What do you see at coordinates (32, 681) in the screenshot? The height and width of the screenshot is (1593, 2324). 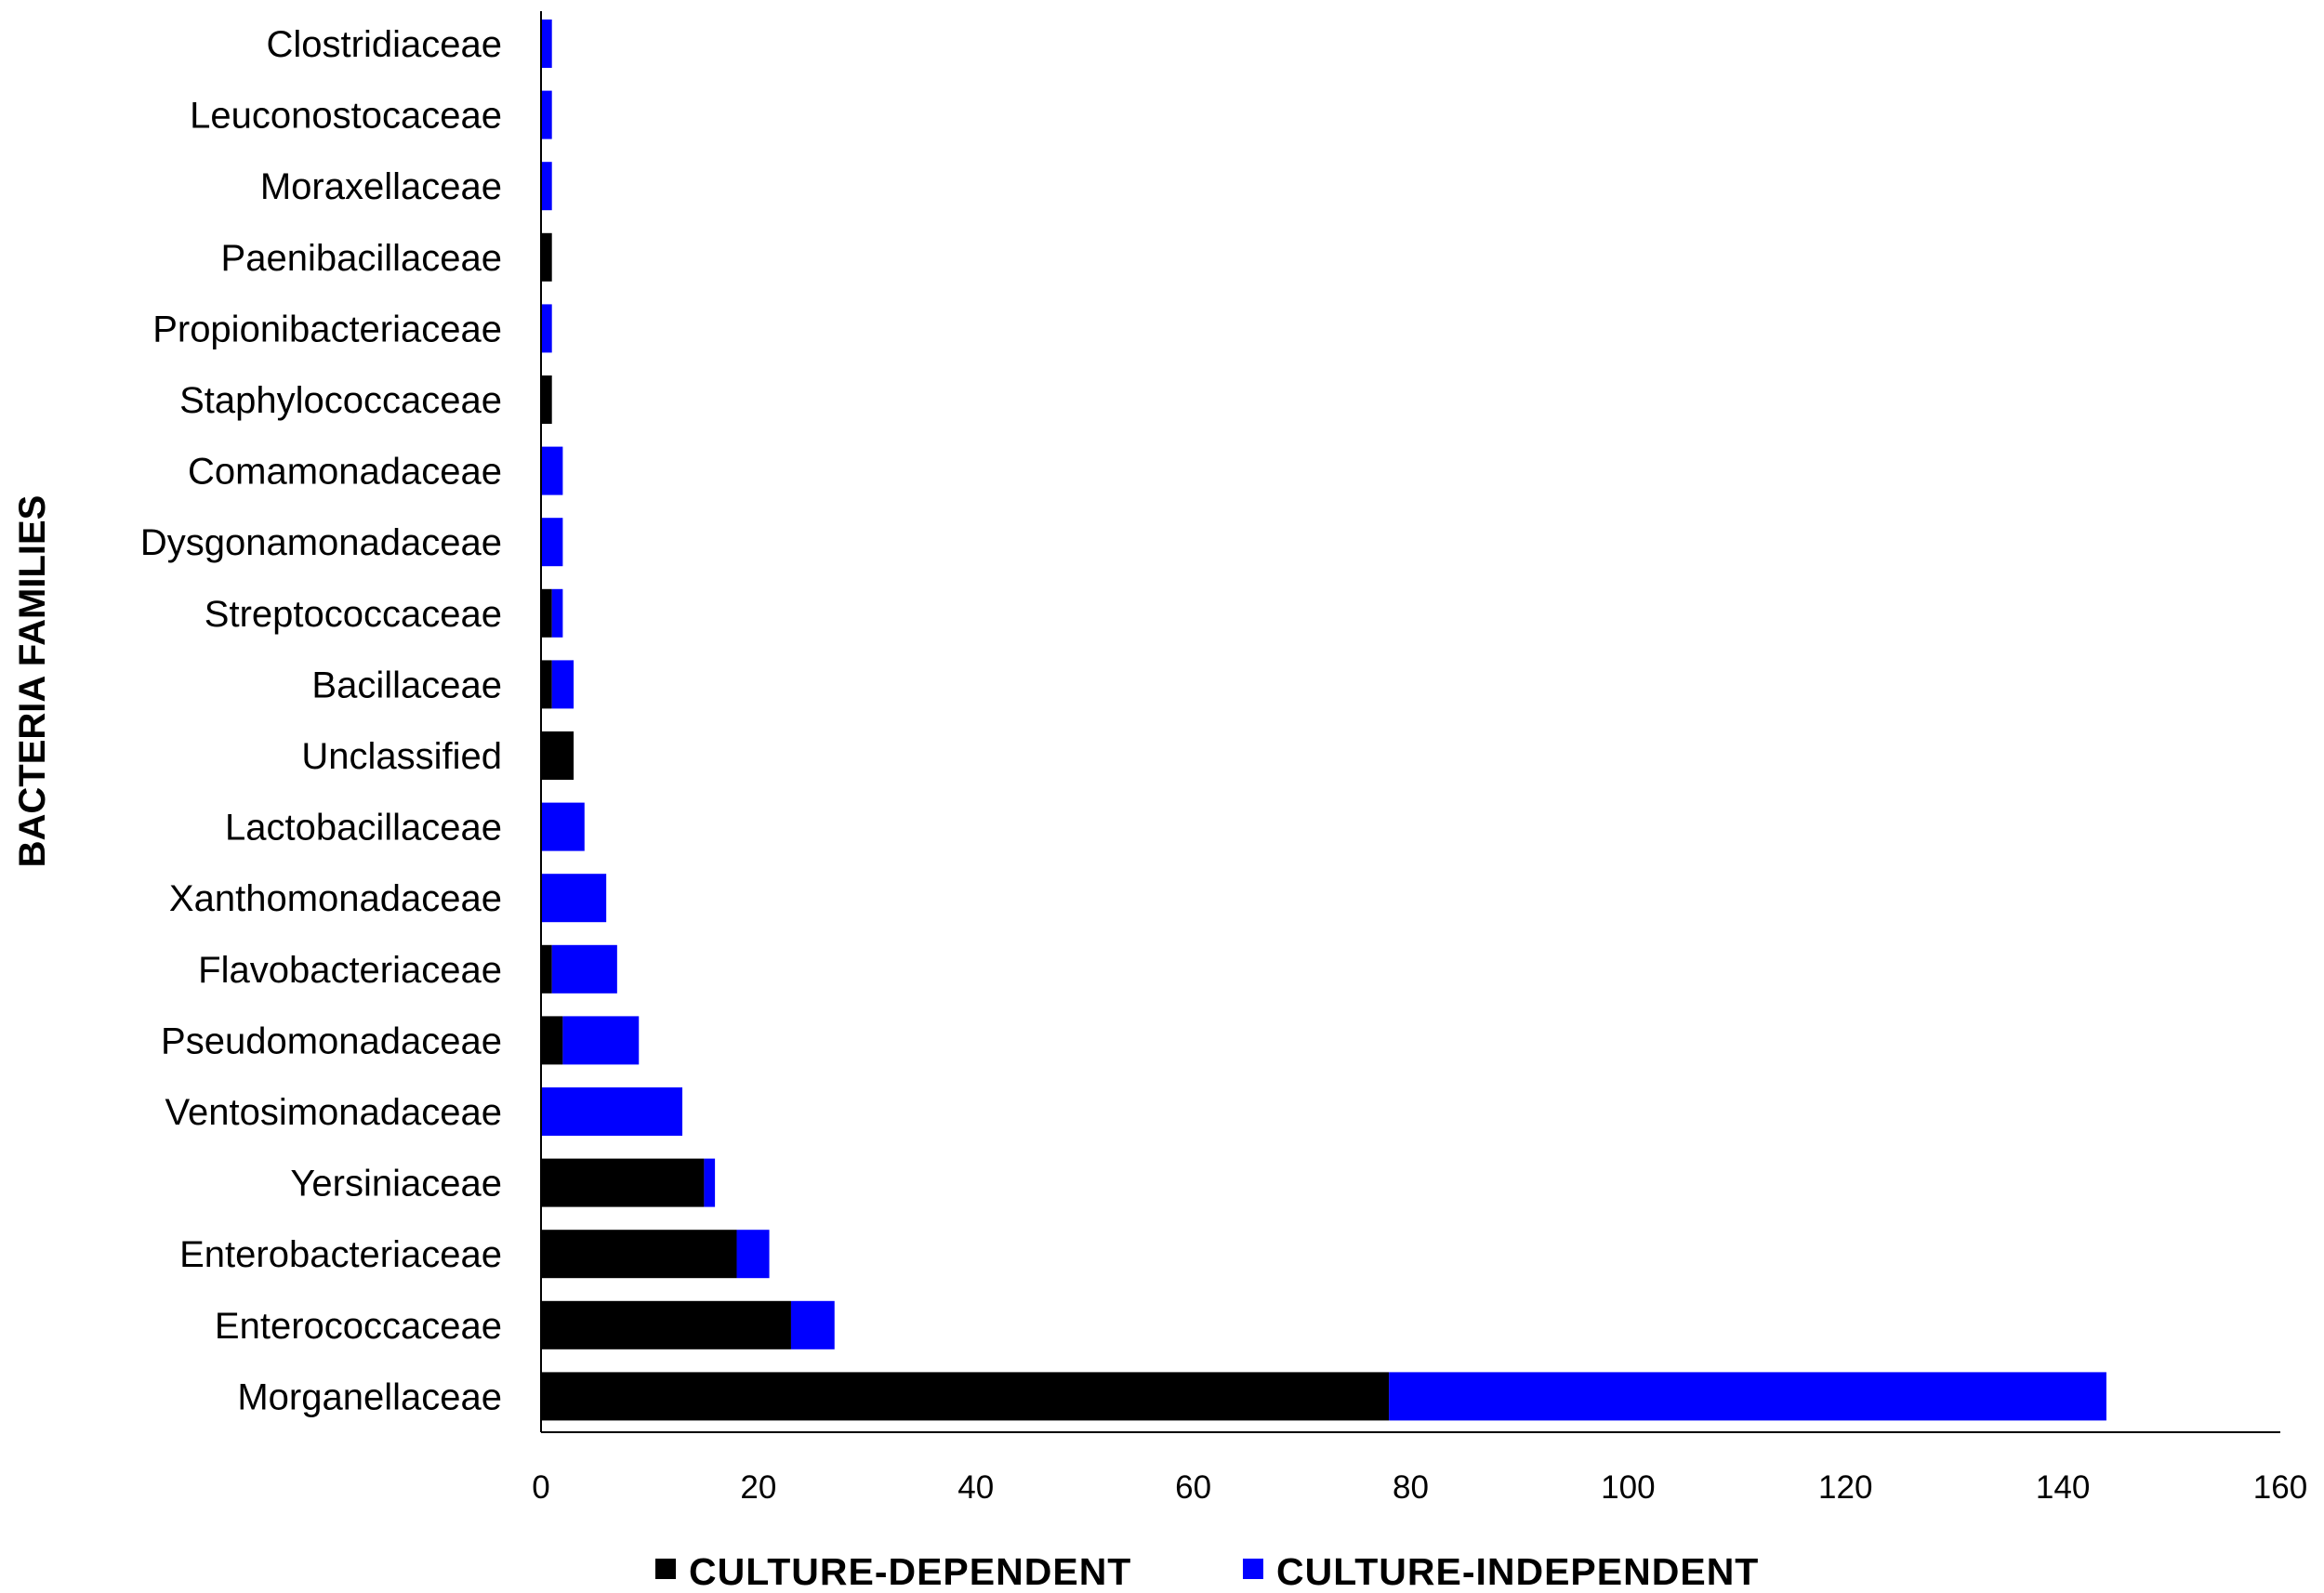 I see `y-axis-title: BACTERIA FAMILIES` at bounding box center [32, 681].